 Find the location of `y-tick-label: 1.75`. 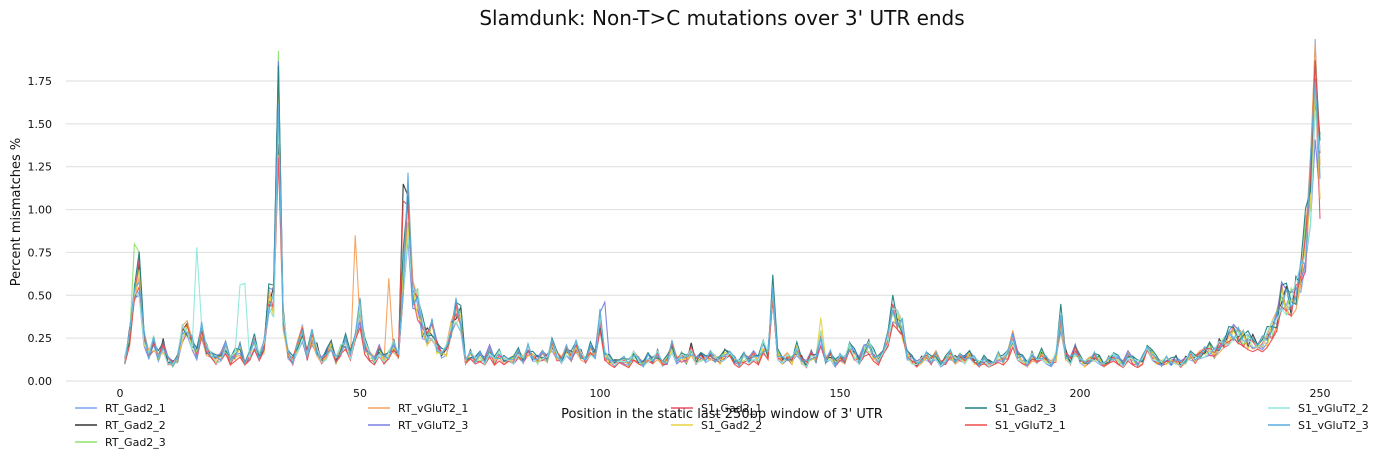

y-tick-label: 1.75 is located at coordinates (40, 81).